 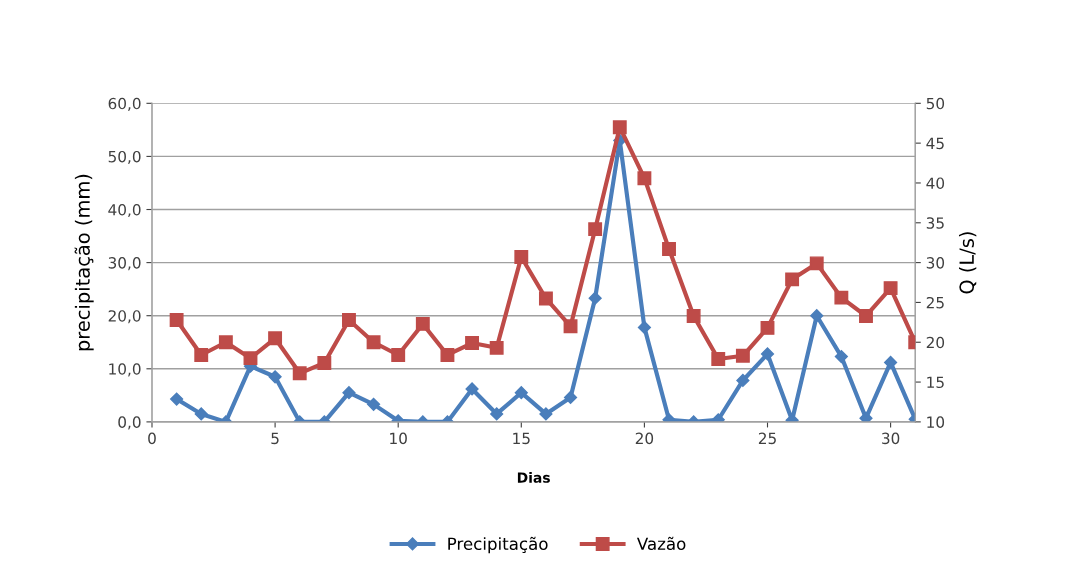 I want to click on y-tick-label: 60,0, so click(x=124, y=104).